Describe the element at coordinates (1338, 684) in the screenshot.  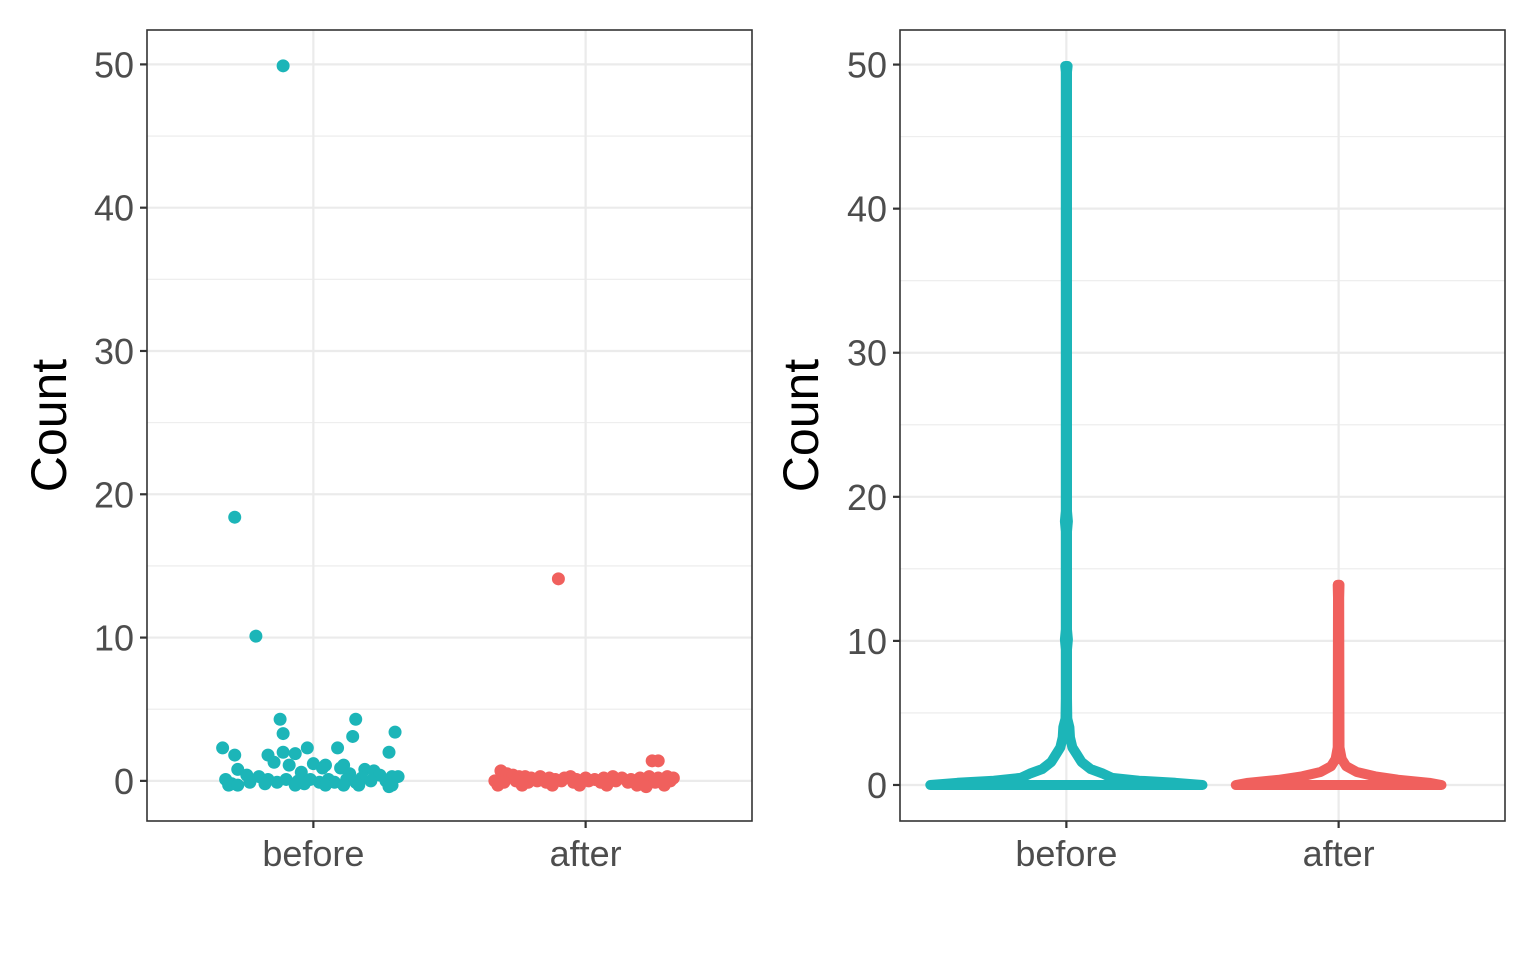
I see `violin-after` at that location.